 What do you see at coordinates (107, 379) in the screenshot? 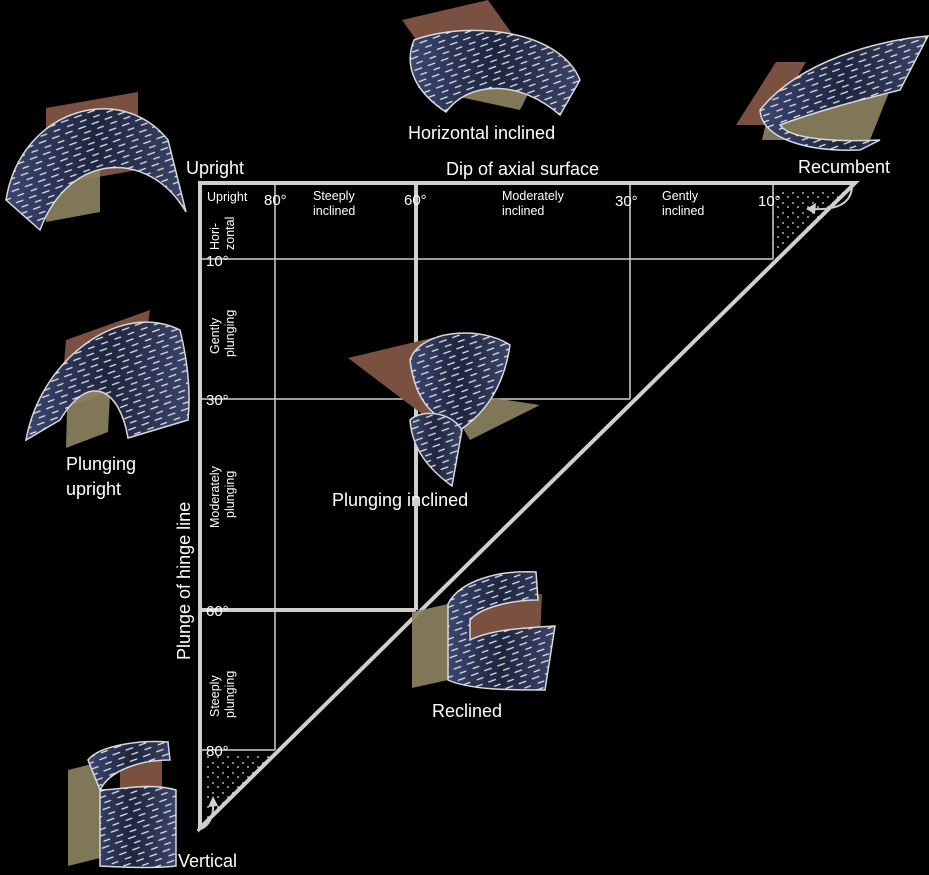
I see `plunging-upright-fold-illustration` at bounding box center [107, 379].